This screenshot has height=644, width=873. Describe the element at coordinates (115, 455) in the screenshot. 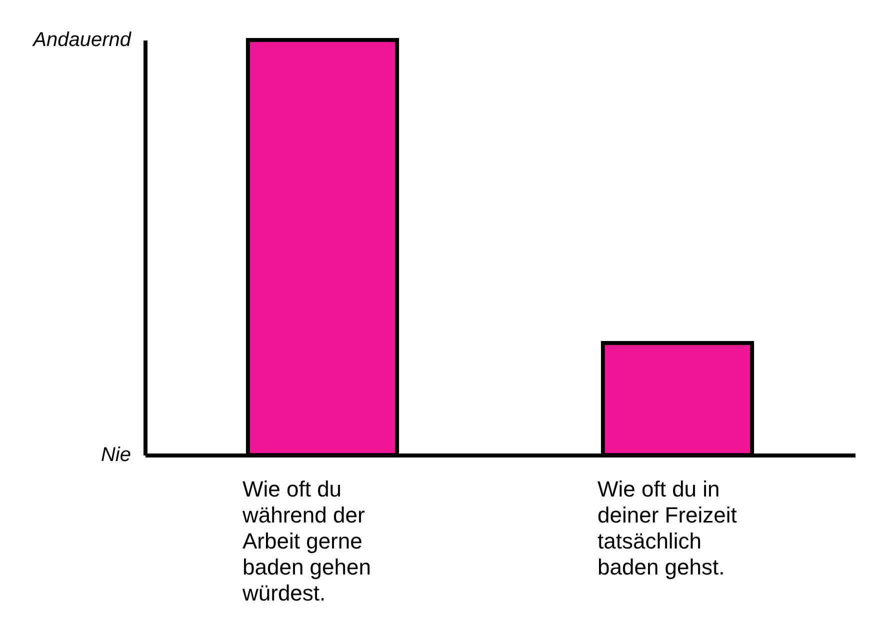

I see `text: Nie` at that location.